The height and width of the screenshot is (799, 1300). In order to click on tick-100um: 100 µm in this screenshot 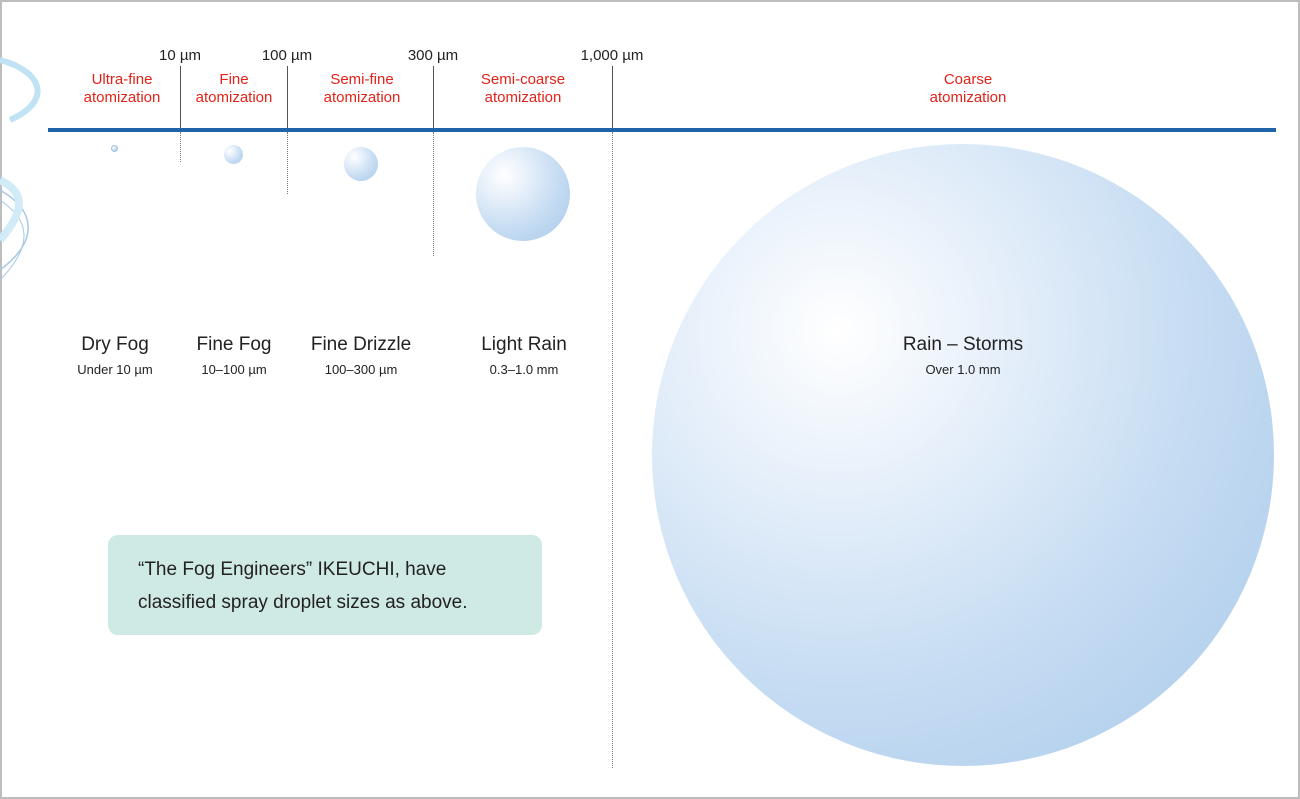, I will do `click(287, 55)`.